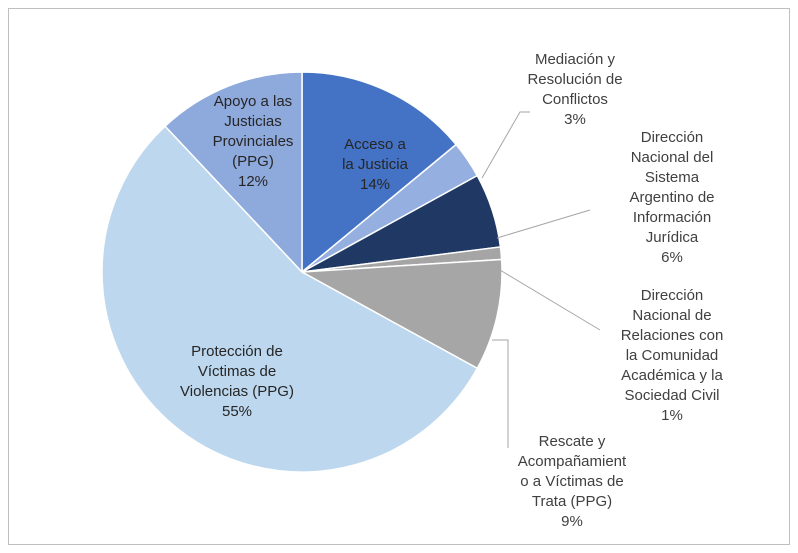 The image size is (798, 553). What do you see at coordinates (575, 119) in the screenshot?
I see `value-label: 3%` at bounding box center [575, 119].